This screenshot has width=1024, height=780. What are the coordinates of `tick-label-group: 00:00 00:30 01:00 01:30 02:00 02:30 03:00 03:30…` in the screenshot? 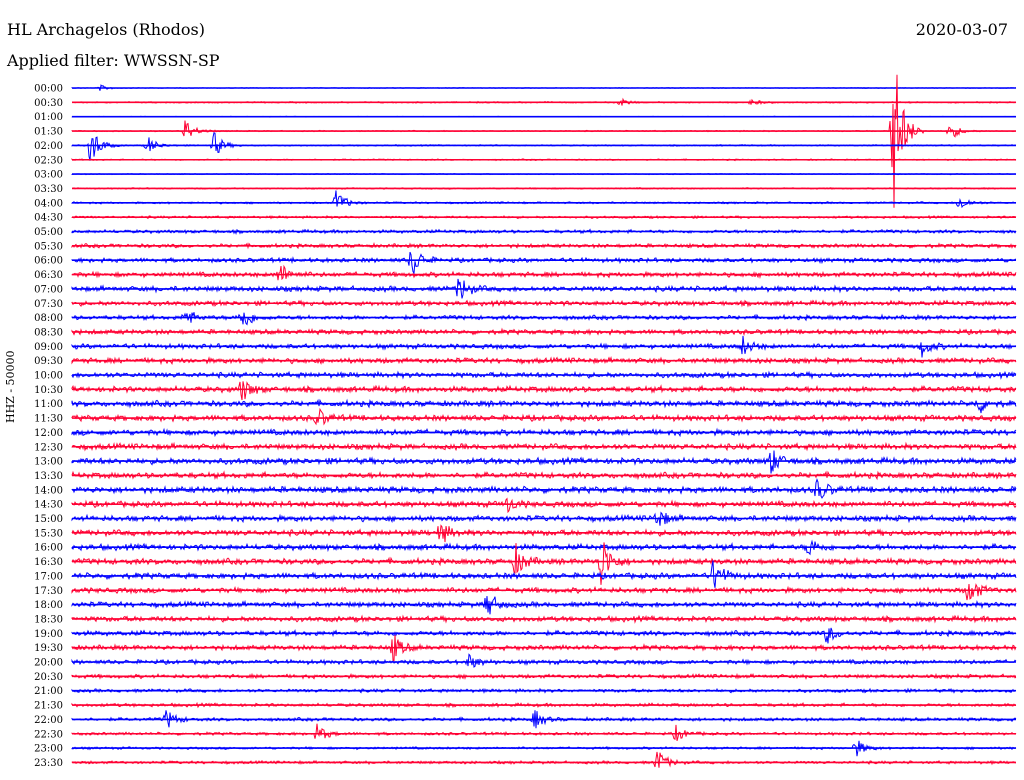 It's located at (48, 426).